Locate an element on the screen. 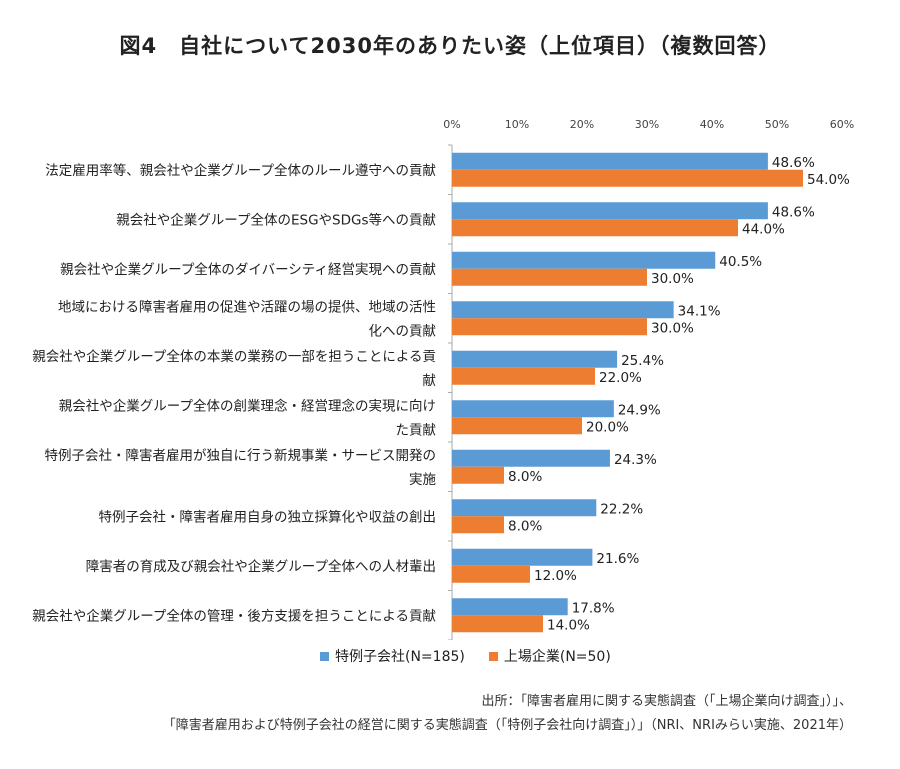  legend-item-series2: 上場企業(N=50) is located at coordinates (549, 656).